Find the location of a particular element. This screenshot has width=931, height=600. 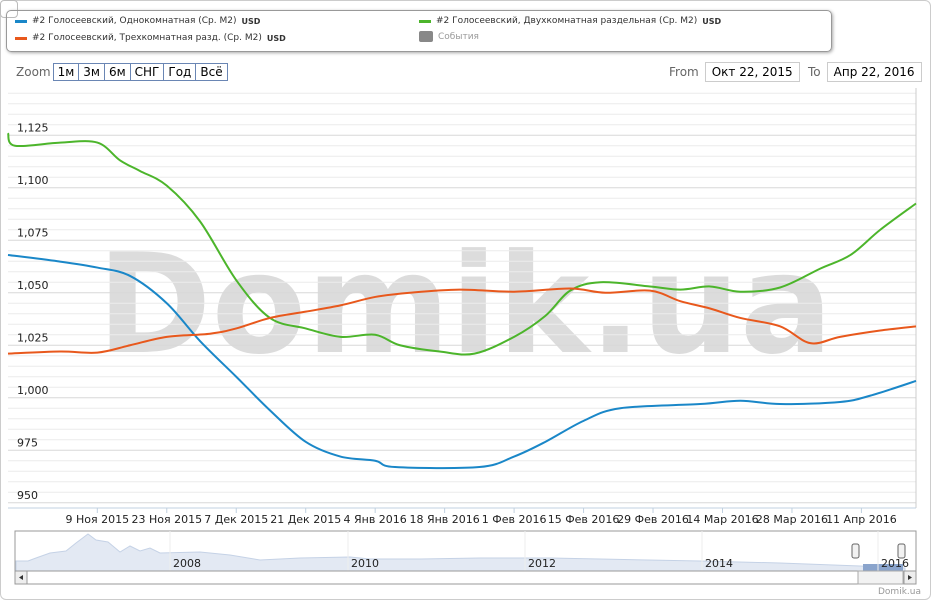

arrow-right-icon is located at coordinates (910, 577).